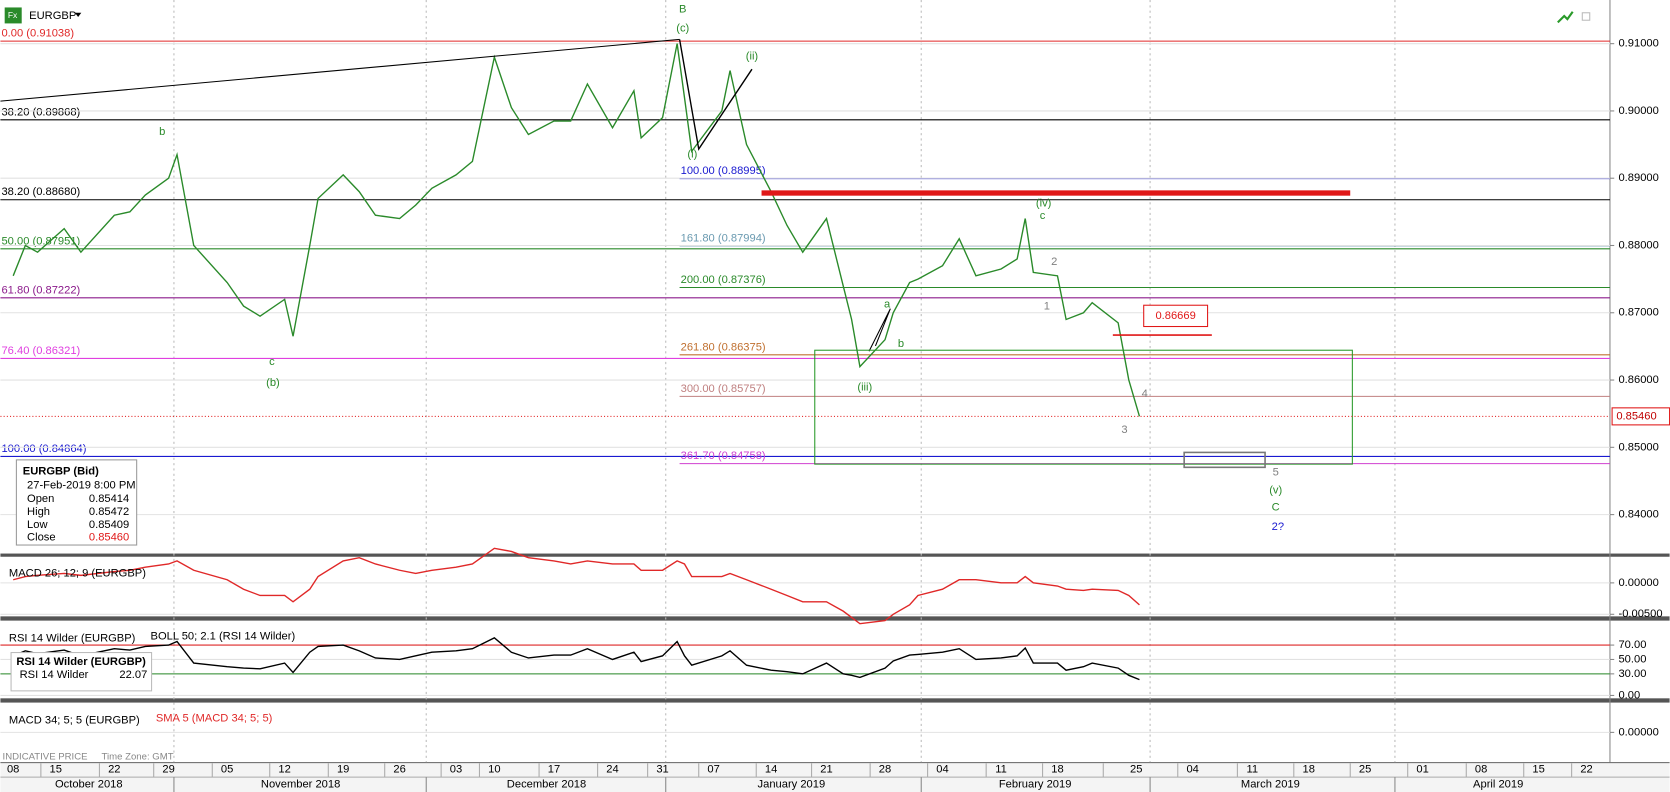 Image resolution: width=1670 pixels, height=792 pixels. What do you see at coordinates (1176, 316) in the screenshot?
I see `target-box` at bounding box center [1176, 316].